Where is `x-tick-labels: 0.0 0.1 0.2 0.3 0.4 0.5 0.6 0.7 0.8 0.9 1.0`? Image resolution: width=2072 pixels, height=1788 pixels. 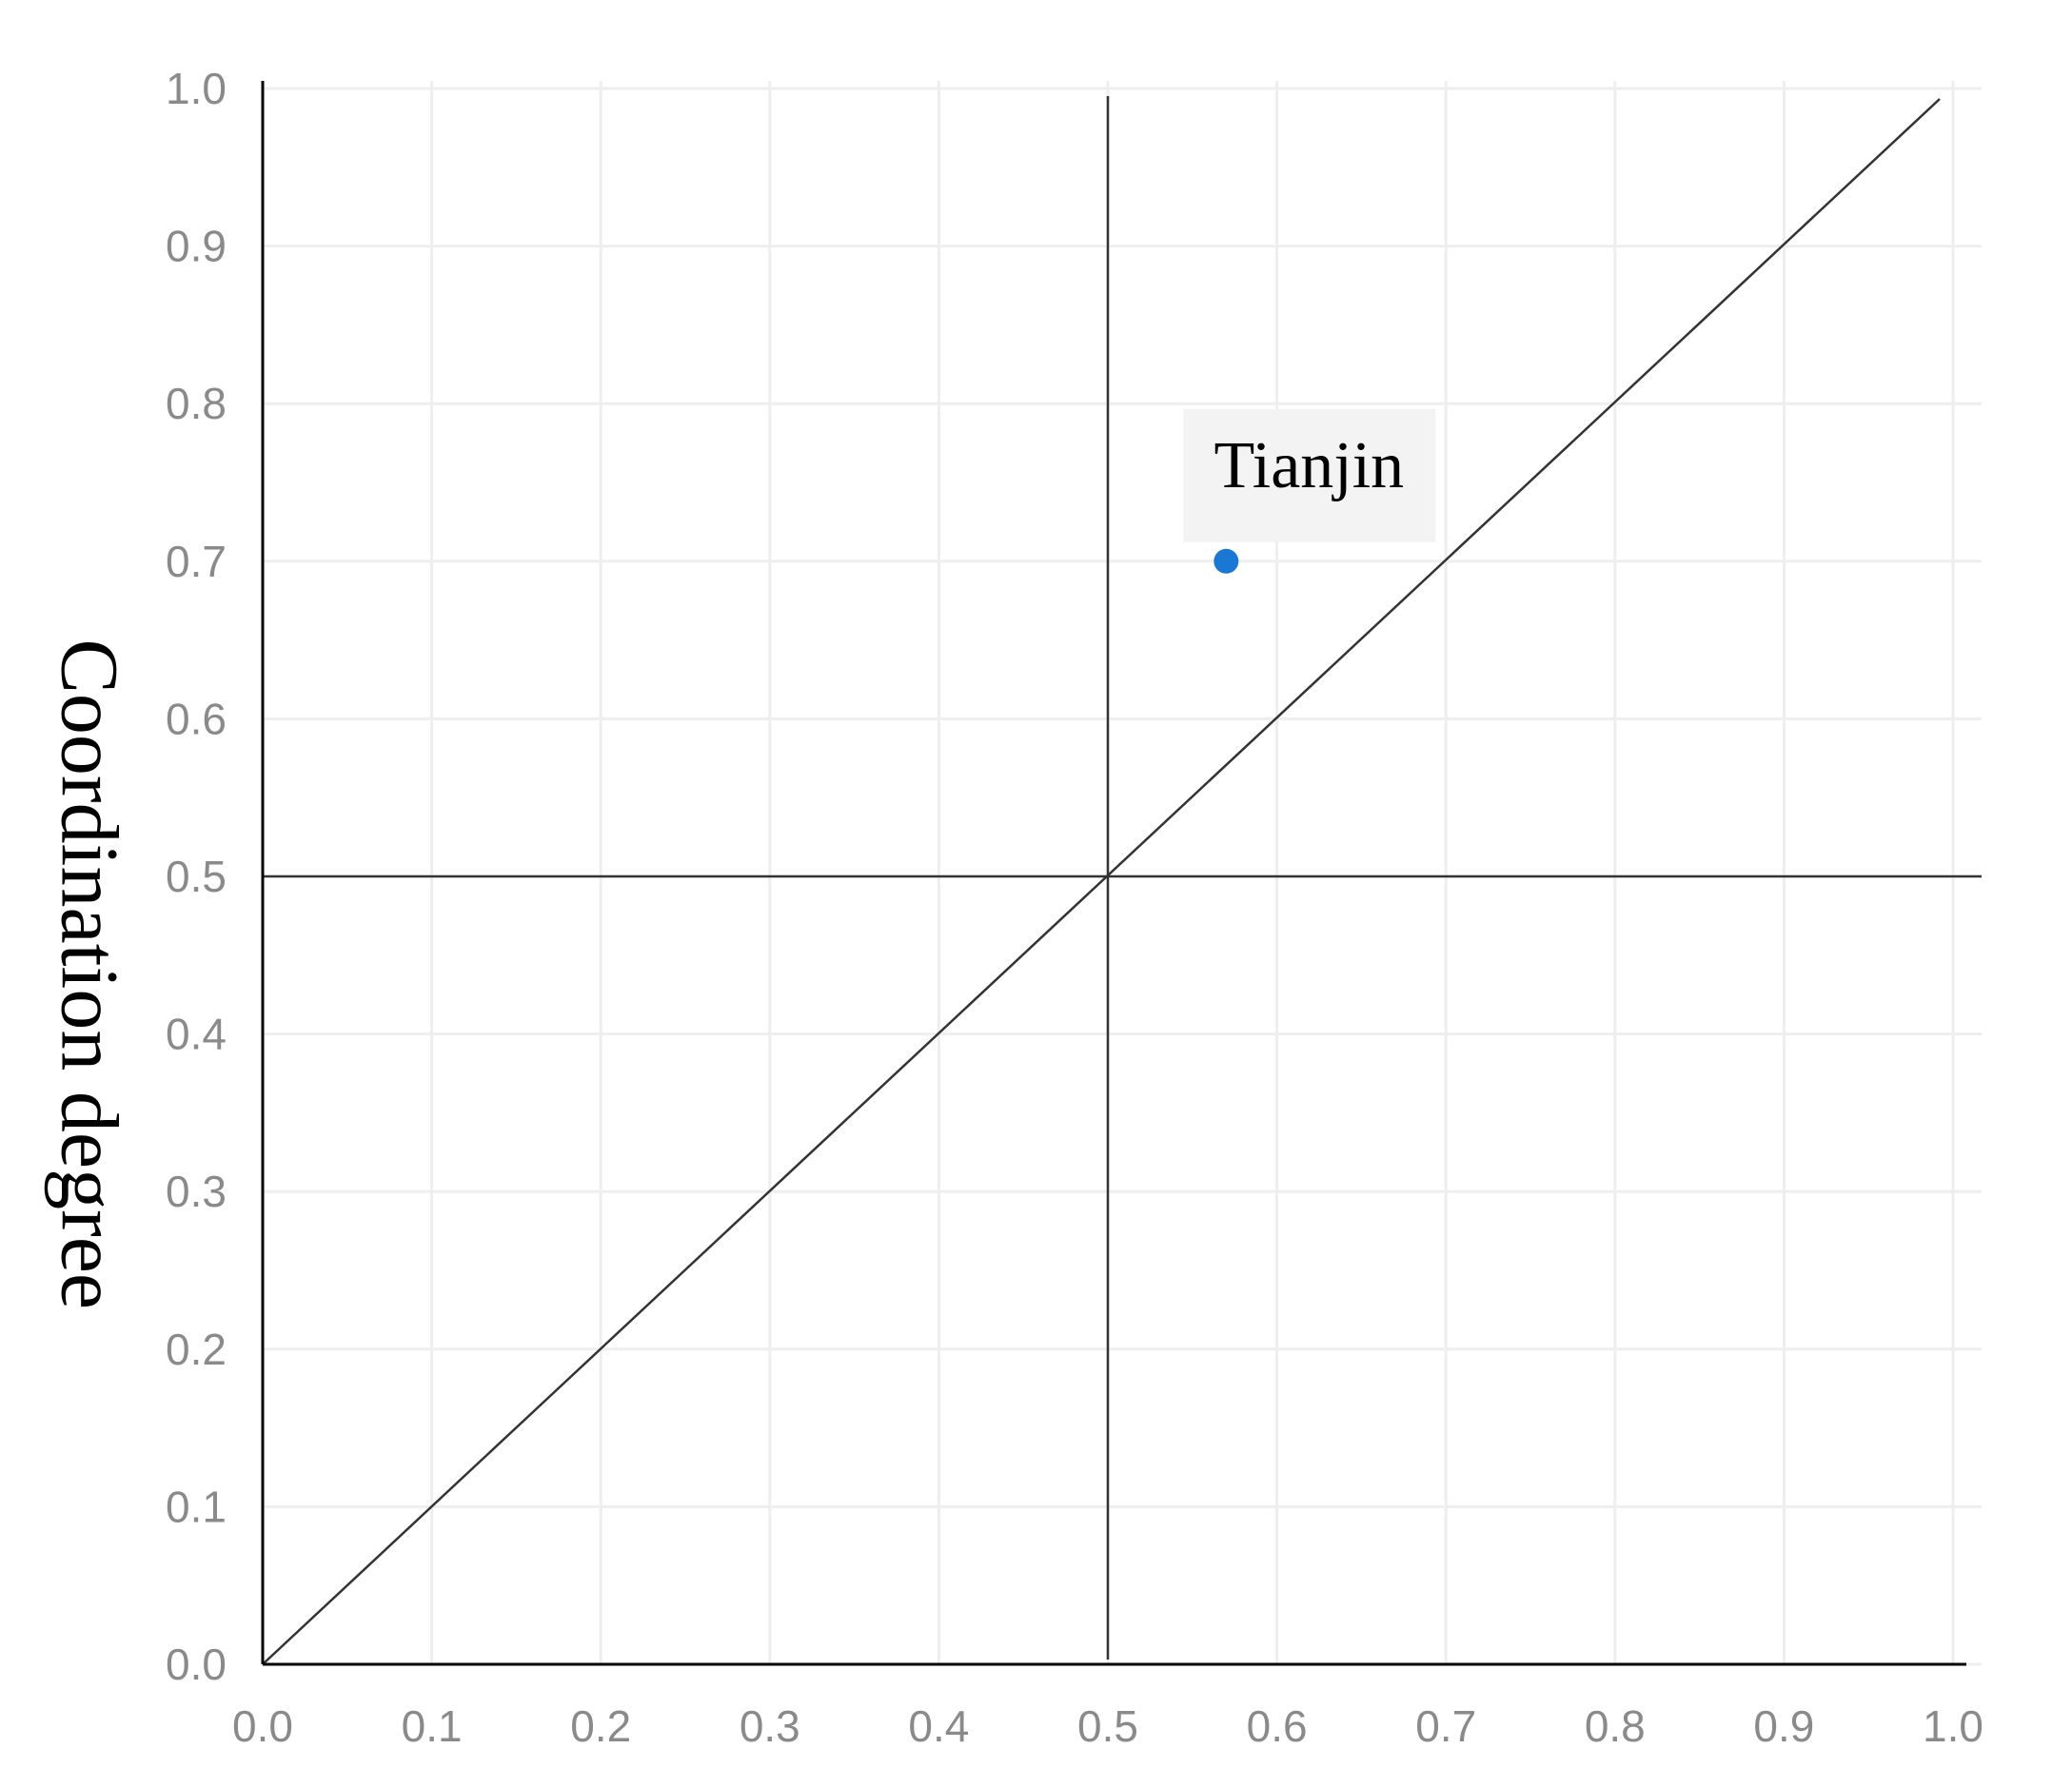
x-tick-labels: 0.0 0.1 0.2 0.3 0.4 0.5 0.6 0.7 0.8 0.9 1.0 is located at coordinates (1107, 1726).